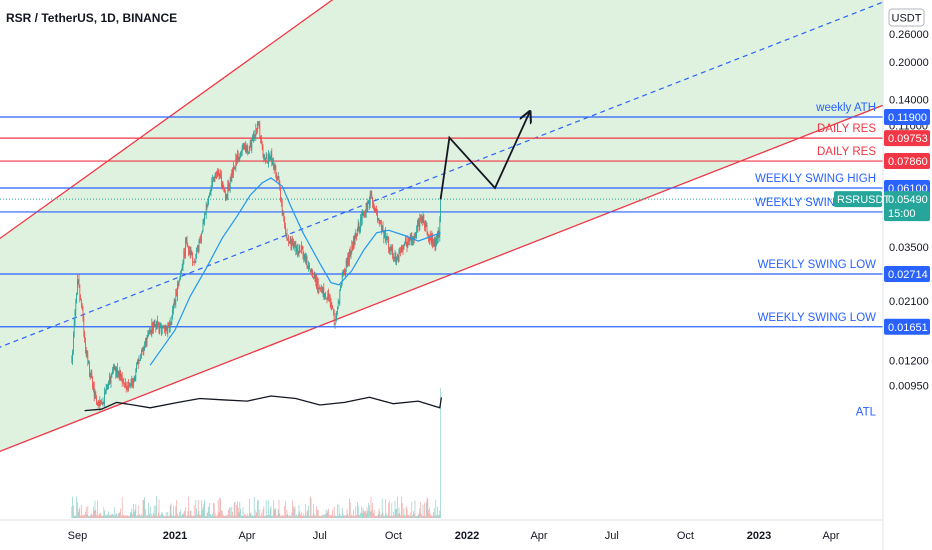  Describe the element at coordinates (909, 386) in the screenshot. I see `y-tick-label: 0.00950` at that location.